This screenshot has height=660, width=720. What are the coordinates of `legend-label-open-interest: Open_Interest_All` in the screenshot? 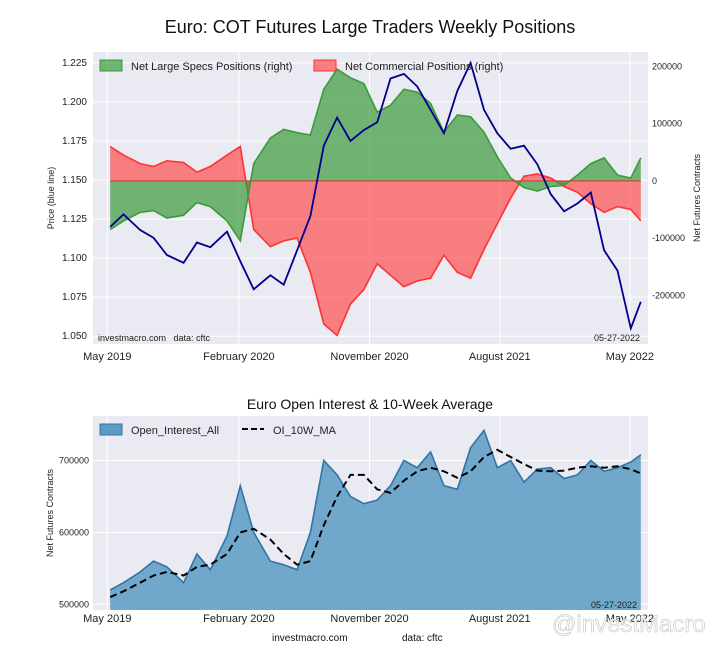 It's located at (175, 431).